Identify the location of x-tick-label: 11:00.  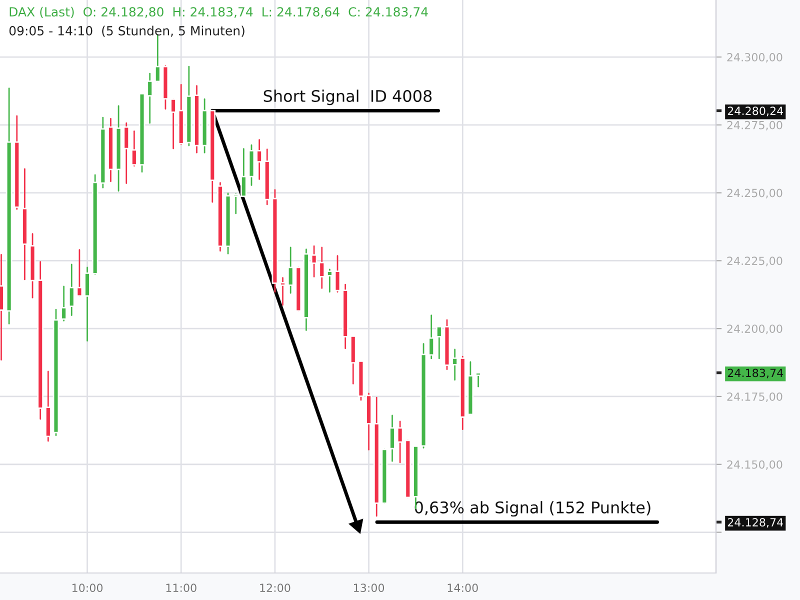
(181, 588).